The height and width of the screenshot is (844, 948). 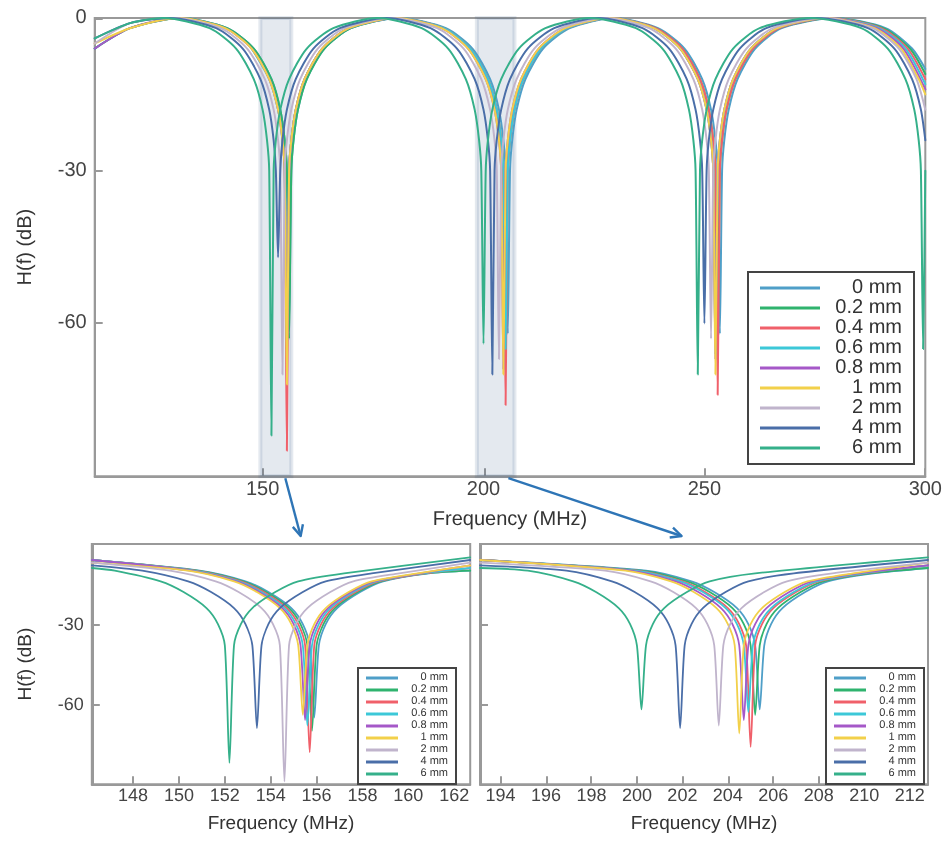 What do you see at coordinates (81, 18) in the screenshot?
I see `y-tick-label: 0` at bounding box center [81, 18].